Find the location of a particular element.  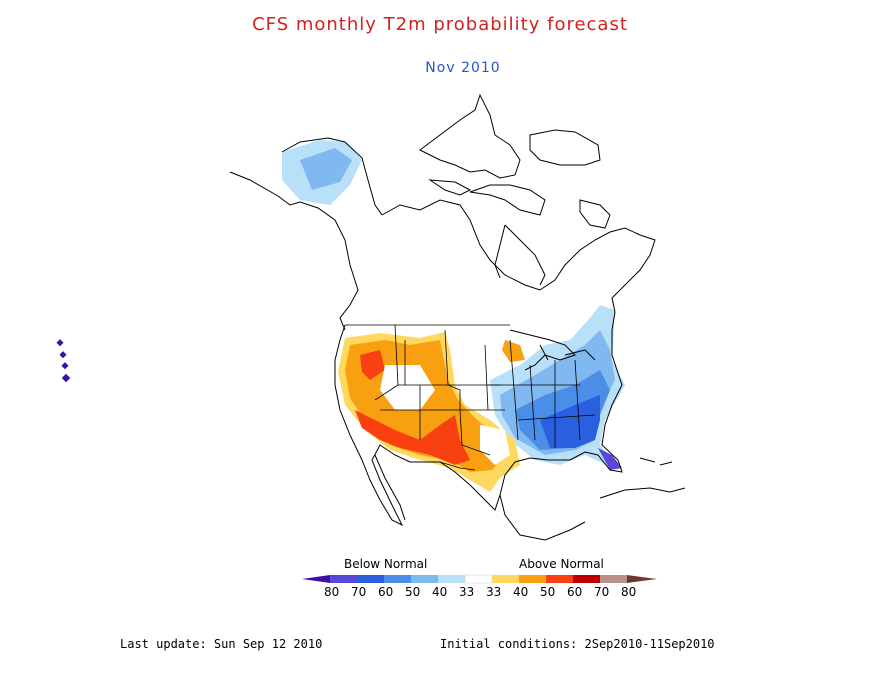

state-boundaries is located at coordinates (470, 397).